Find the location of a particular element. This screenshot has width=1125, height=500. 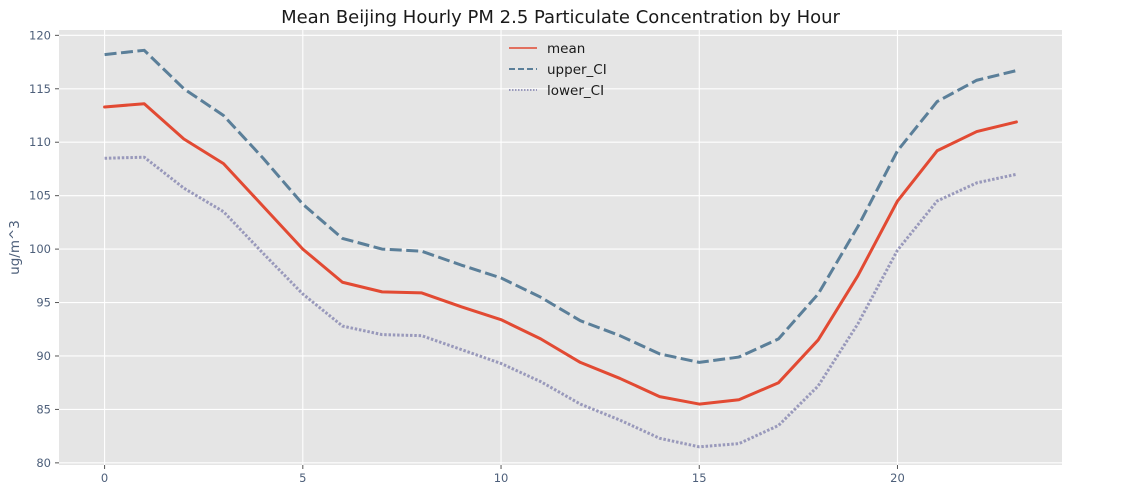

y-tick-label: 115 is located at coordinates (40, 89).